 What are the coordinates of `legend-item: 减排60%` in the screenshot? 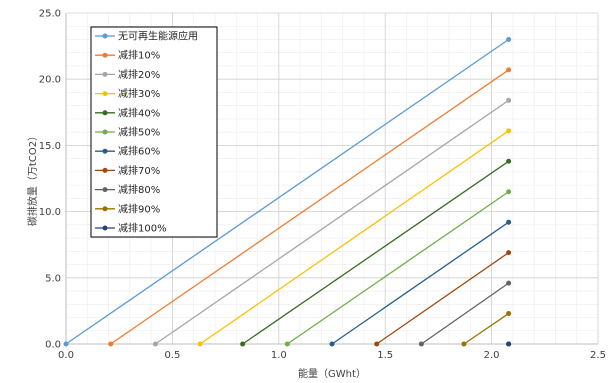 It's located at (127, 151).